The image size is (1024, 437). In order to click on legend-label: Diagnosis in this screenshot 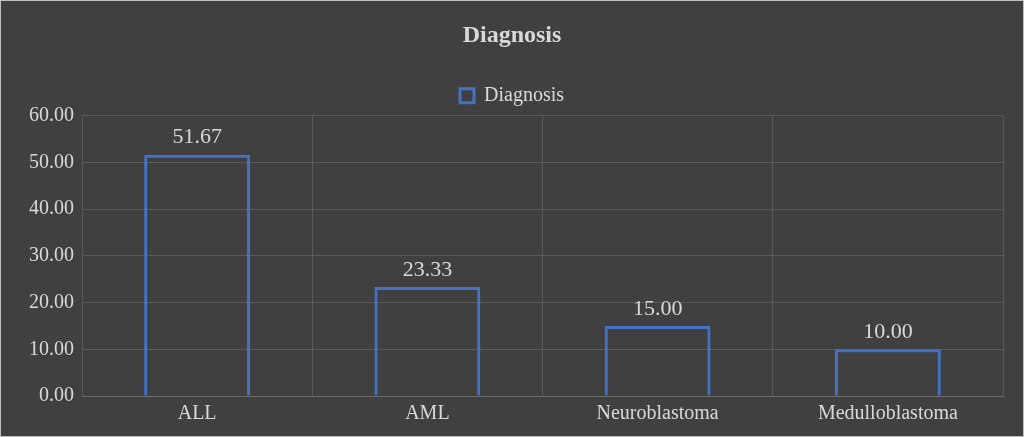, I will do `click(524, 95)`.